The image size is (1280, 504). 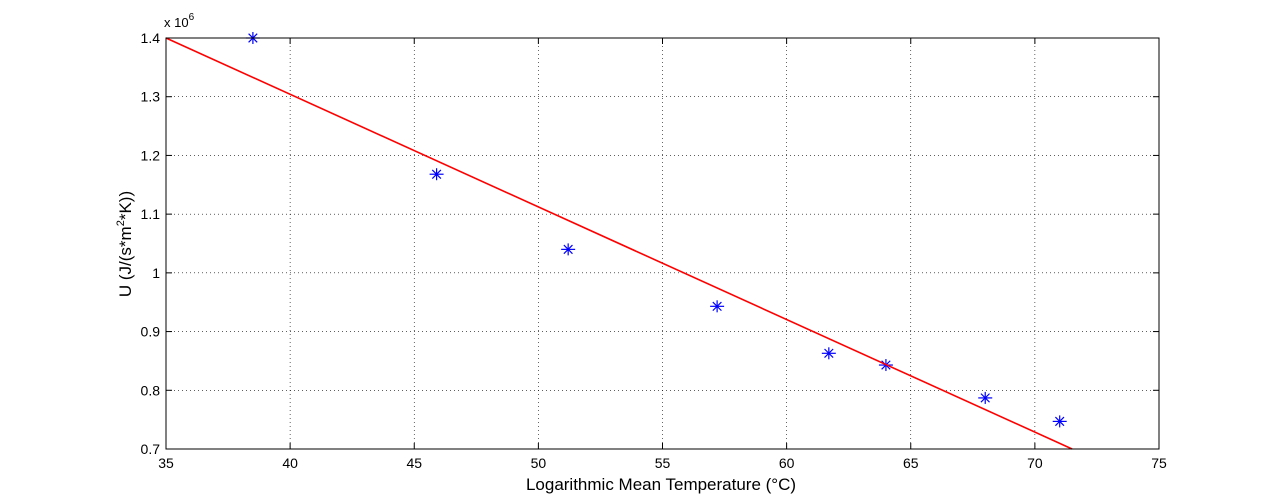 What do you see at coordinates (151, 38) in the screenshot?
I see `y-tick-label: 1.4` at bounding box center [151, 38].